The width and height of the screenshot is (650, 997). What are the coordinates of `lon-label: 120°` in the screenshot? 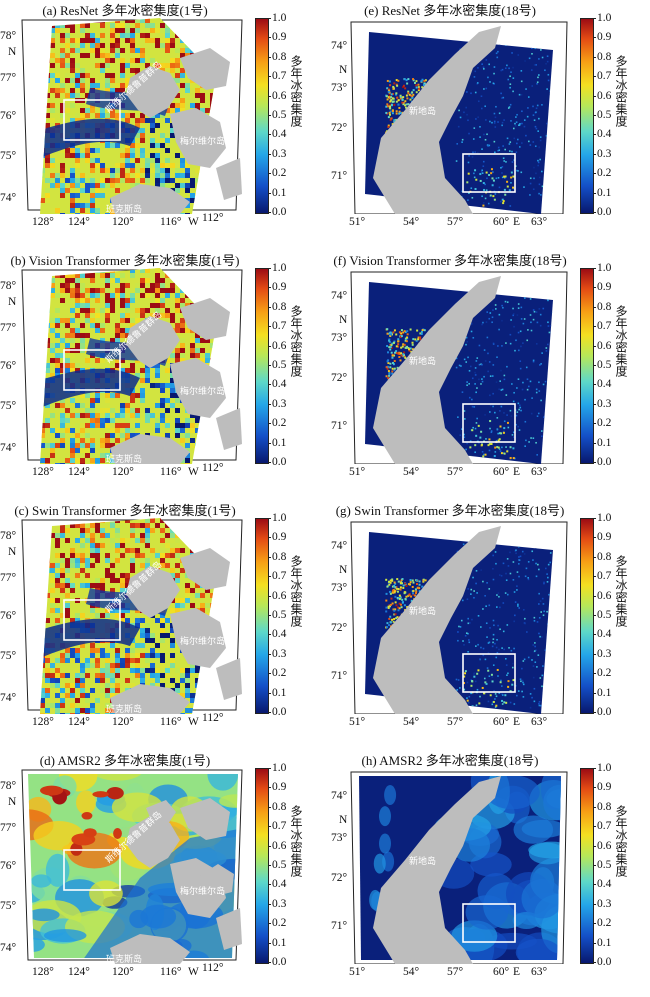 It's located at (123, 222).